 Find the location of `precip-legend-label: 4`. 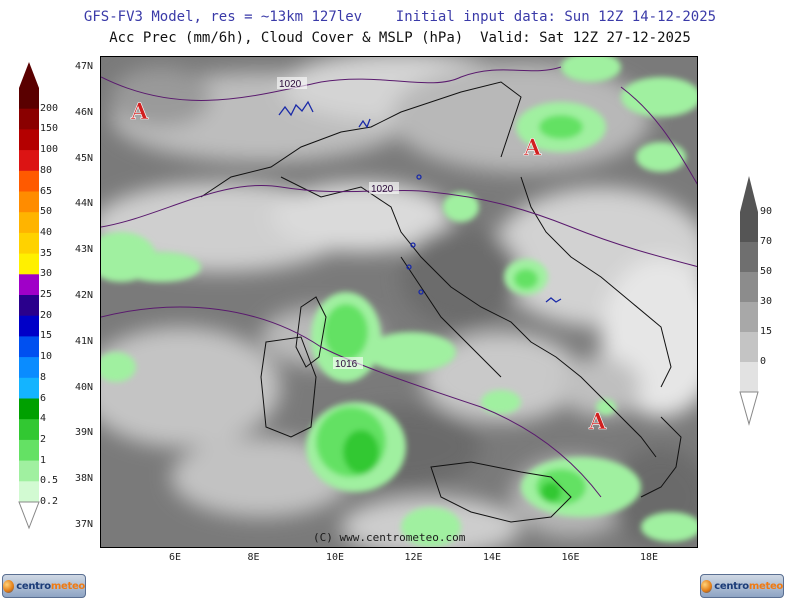

precip-legend-label: 4 is located at coordinates (43, 419).